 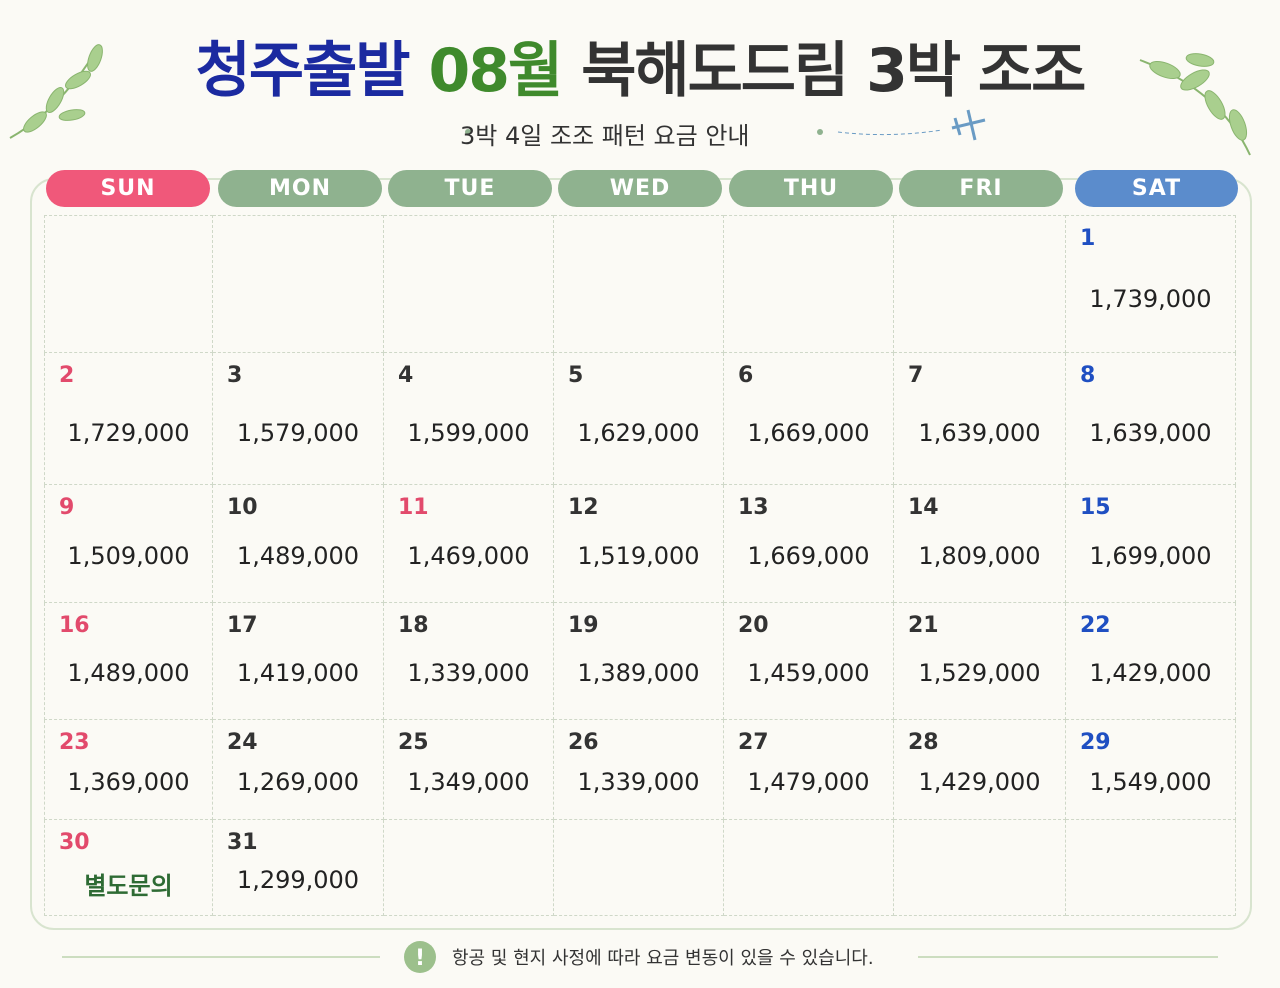 I want to click on leaf-left, so click(x=56, y=91).